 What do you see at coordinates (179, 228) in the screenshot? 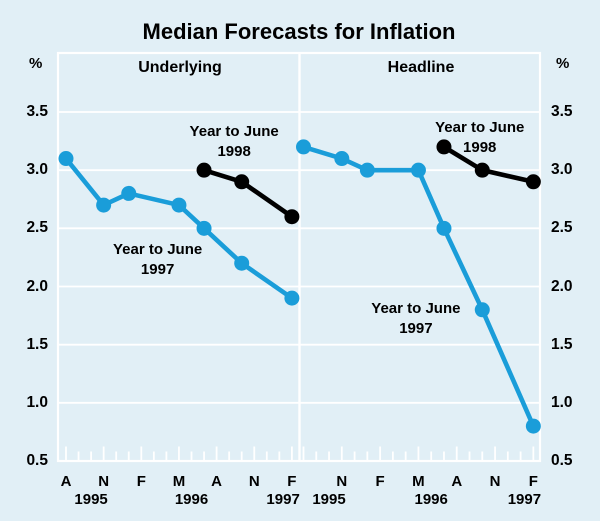
I see `underlying-year-to-june-1997-series` at bounding box center [179, 228].